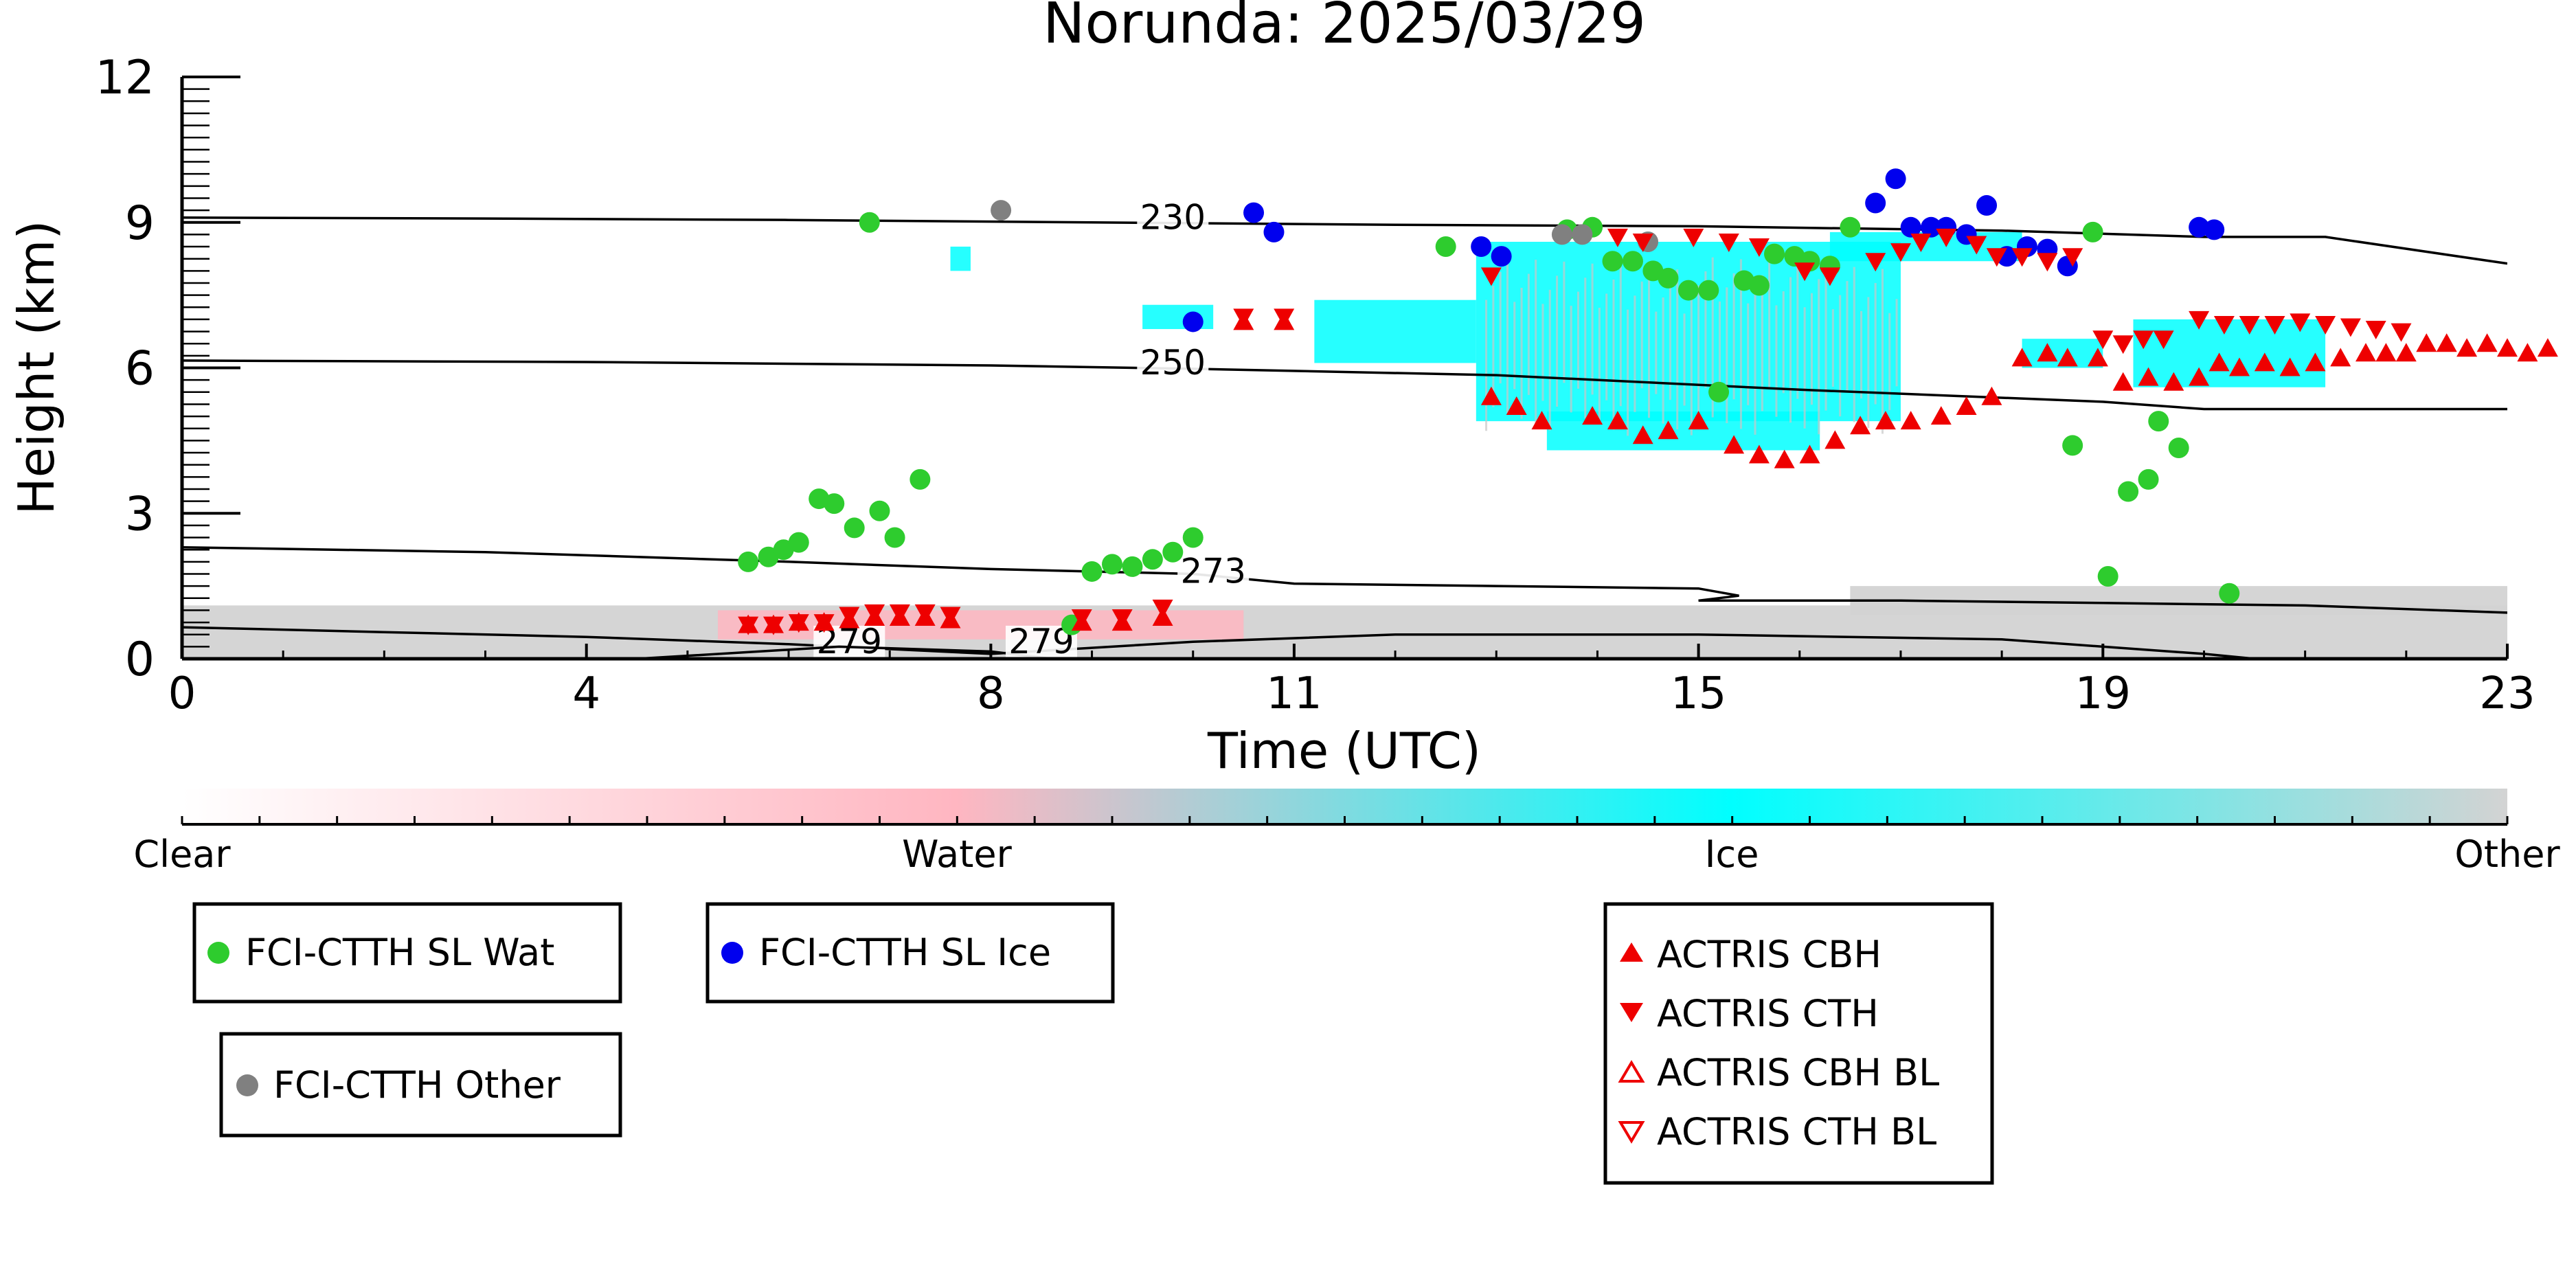 The image size is (2576, 1288). Describe the element at coordinates (125, 78) in the screenshot. I see `y-tick-label: 12` at that location.